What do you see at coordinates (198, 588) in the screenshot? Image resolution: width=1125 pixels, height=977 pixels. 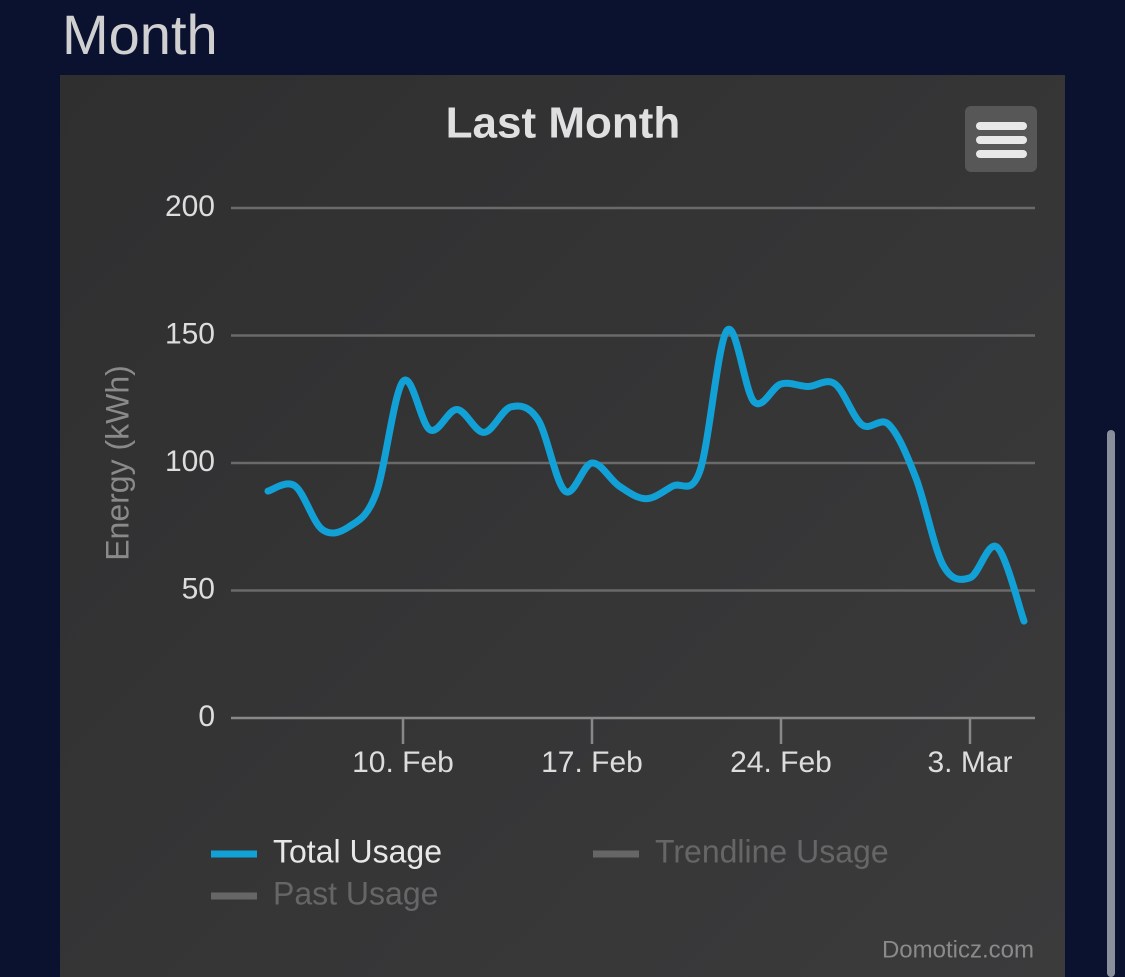 I see `y-tick-label: 50` at bounding box center [198, 588].